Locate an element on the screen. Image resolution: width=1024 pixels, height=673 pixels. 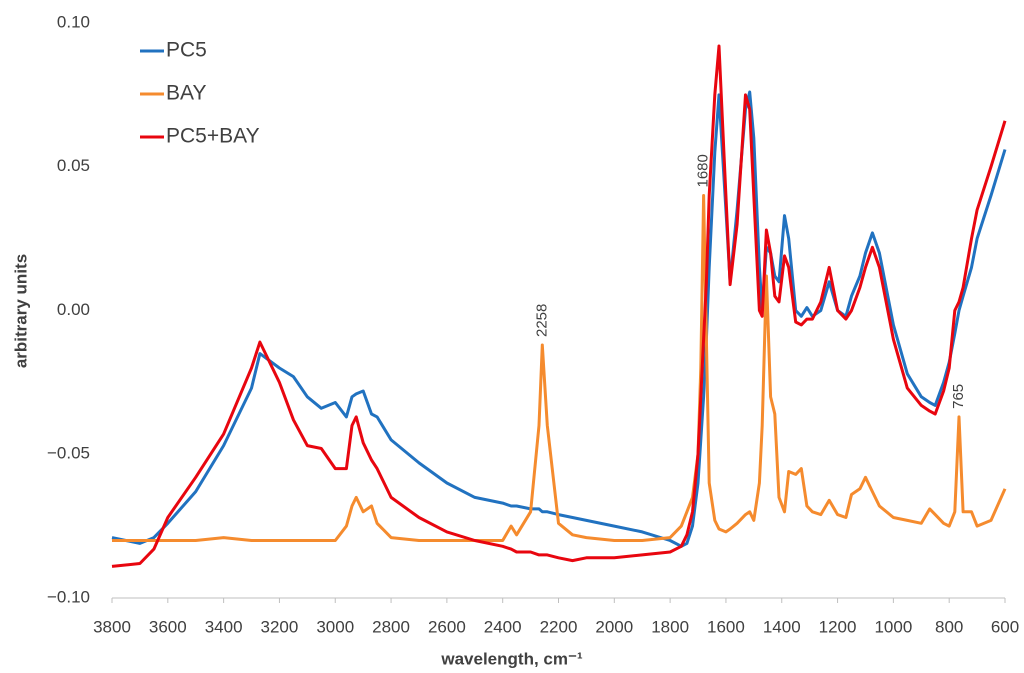
x-tick-label: 3400 is located at coordinates (224, 626).